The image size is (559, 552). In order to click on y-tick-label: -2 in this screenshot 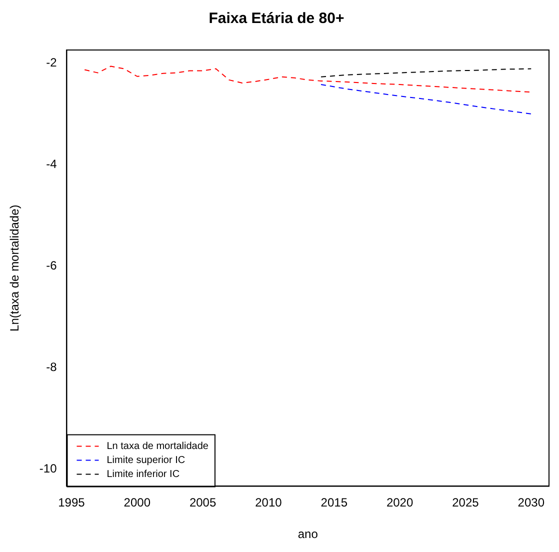, I will do `click(52, 63)`.